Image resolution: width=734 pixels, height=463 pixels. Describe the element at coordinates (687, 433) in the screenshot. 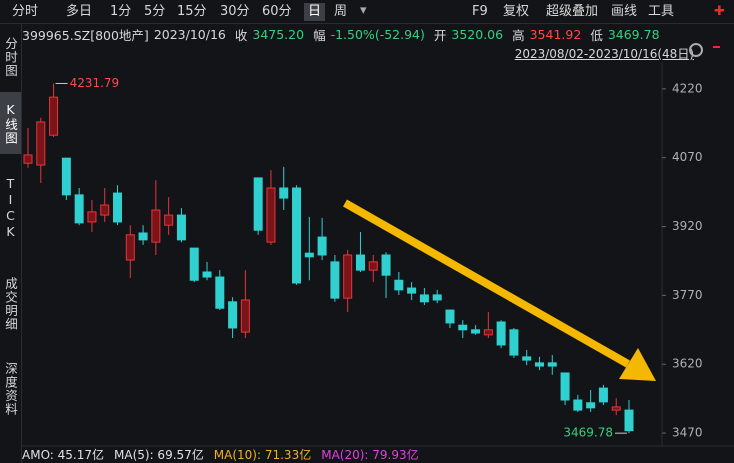

I see `y-tick-label: 3470` at that location.